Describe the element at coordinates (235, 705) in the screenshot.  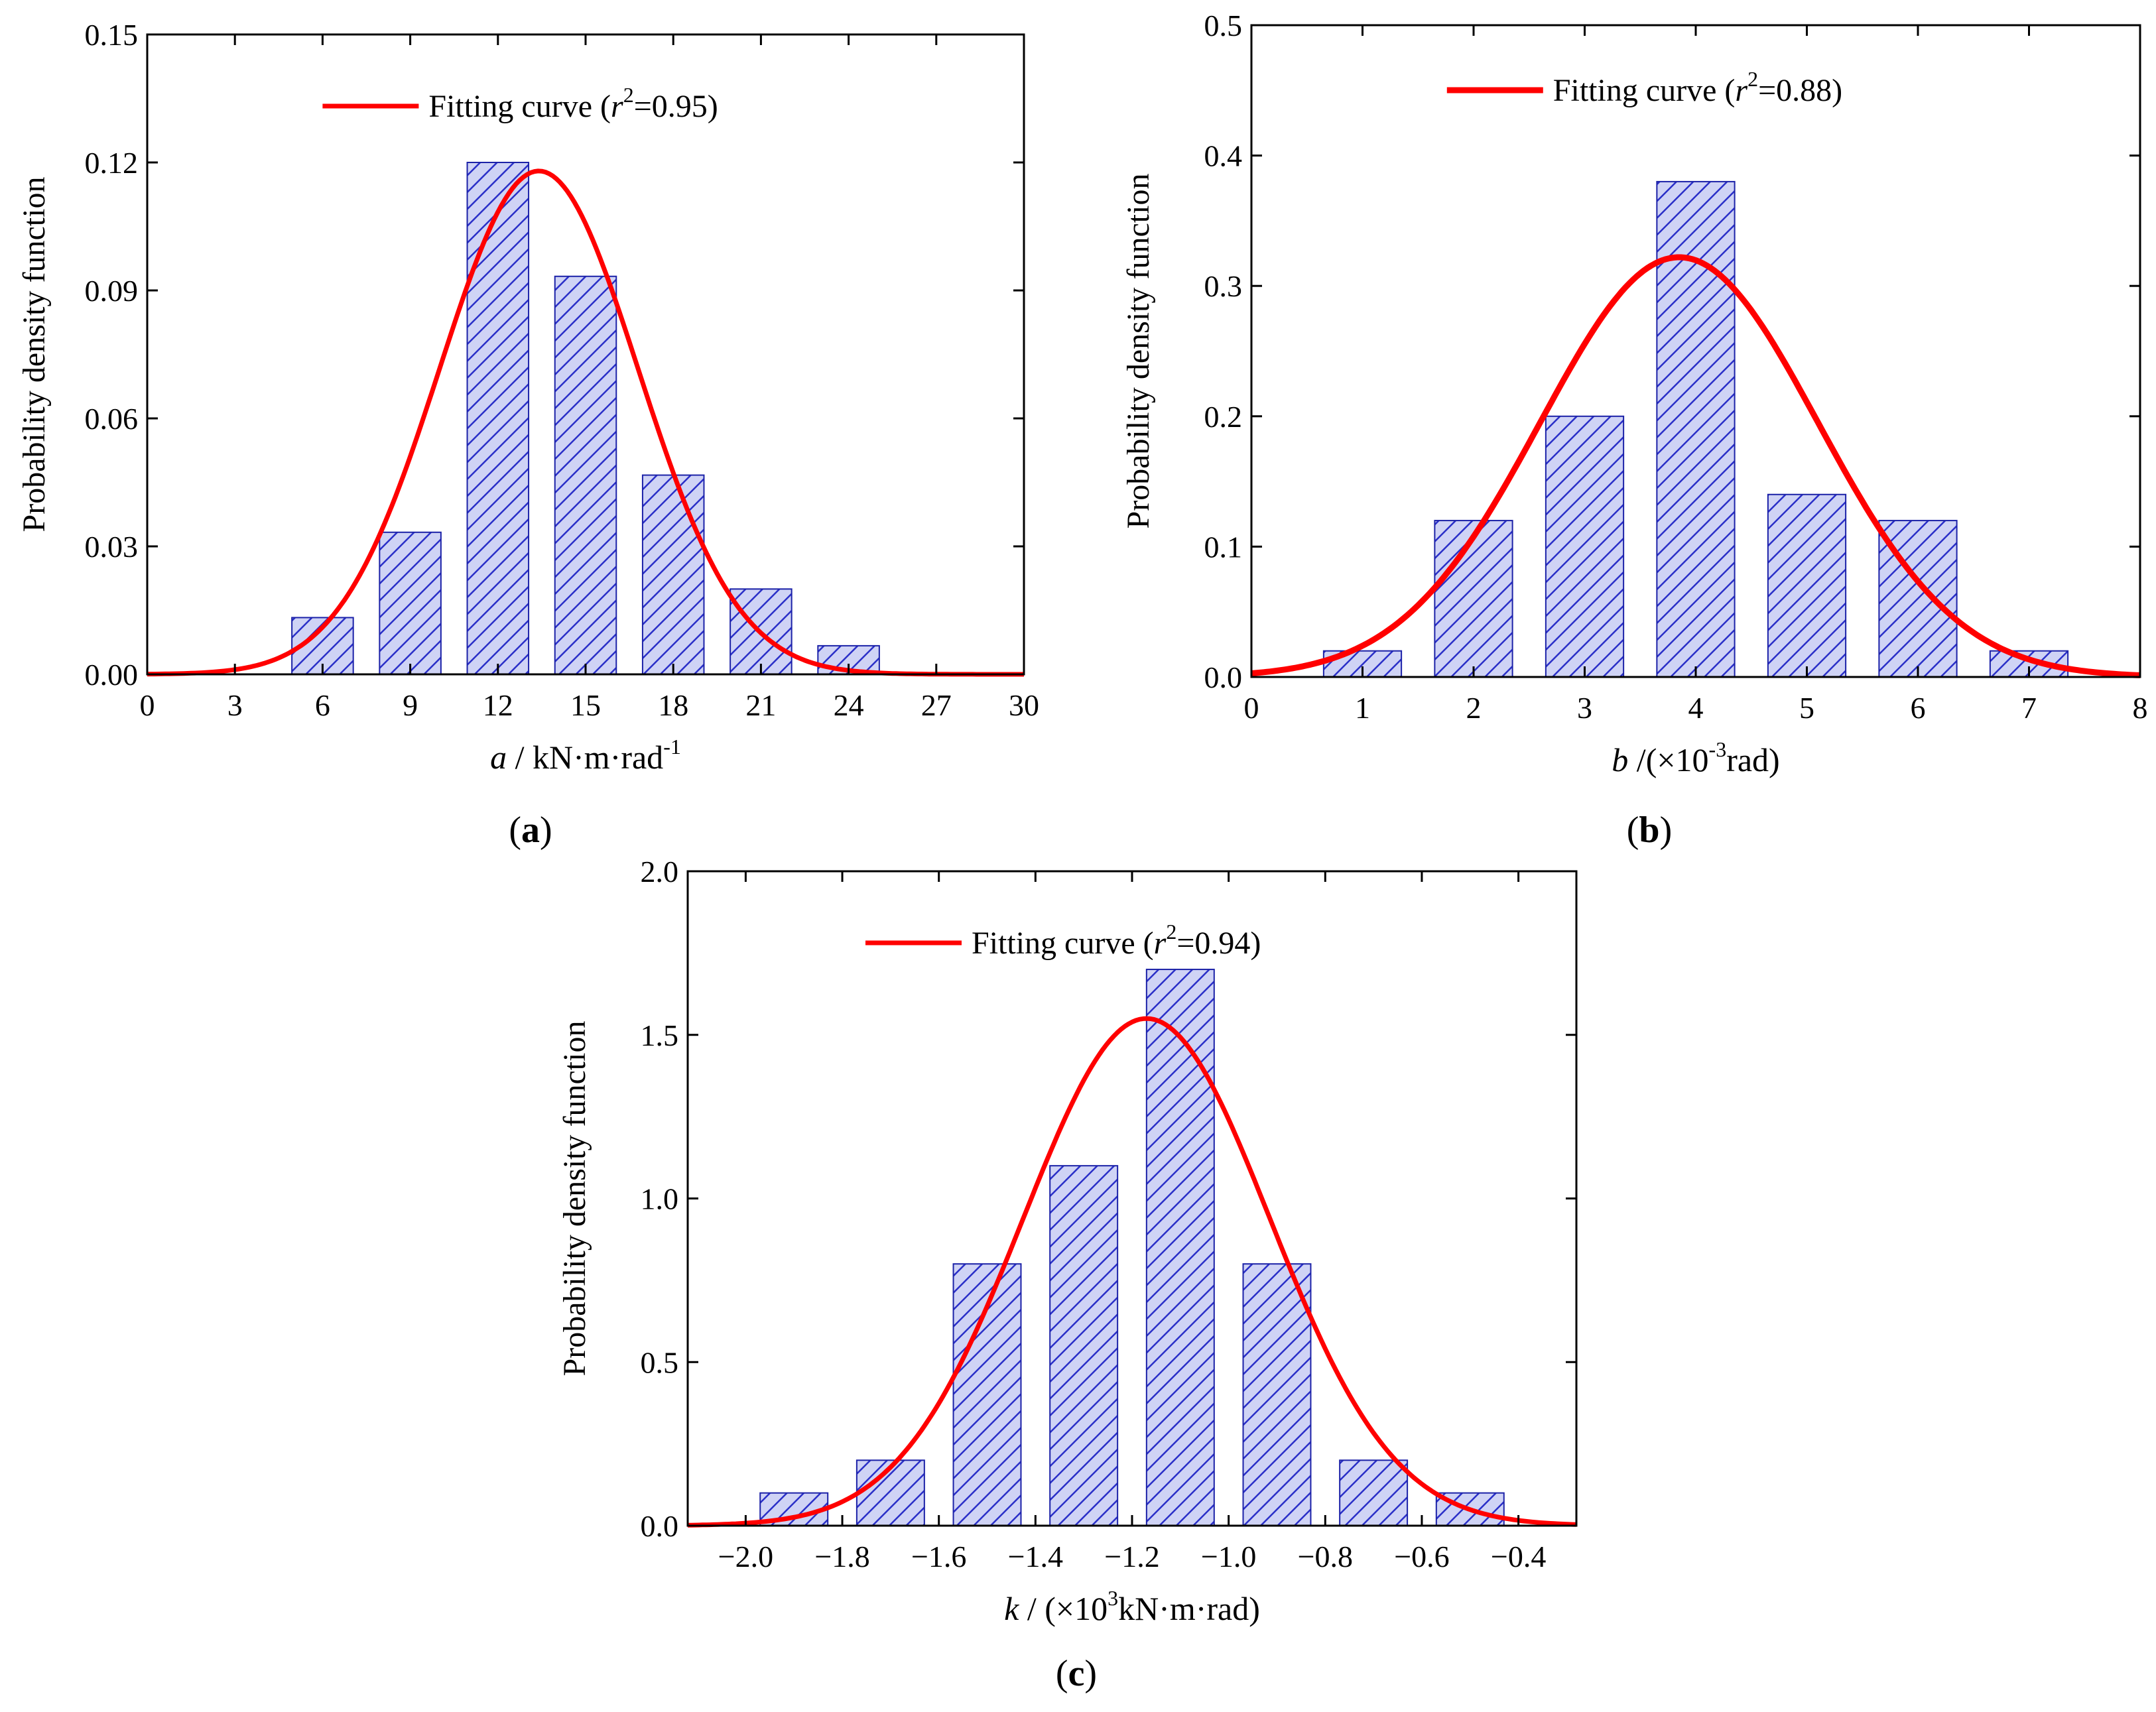
I see `panel-a-x-tick-label-1: 3` at that location.